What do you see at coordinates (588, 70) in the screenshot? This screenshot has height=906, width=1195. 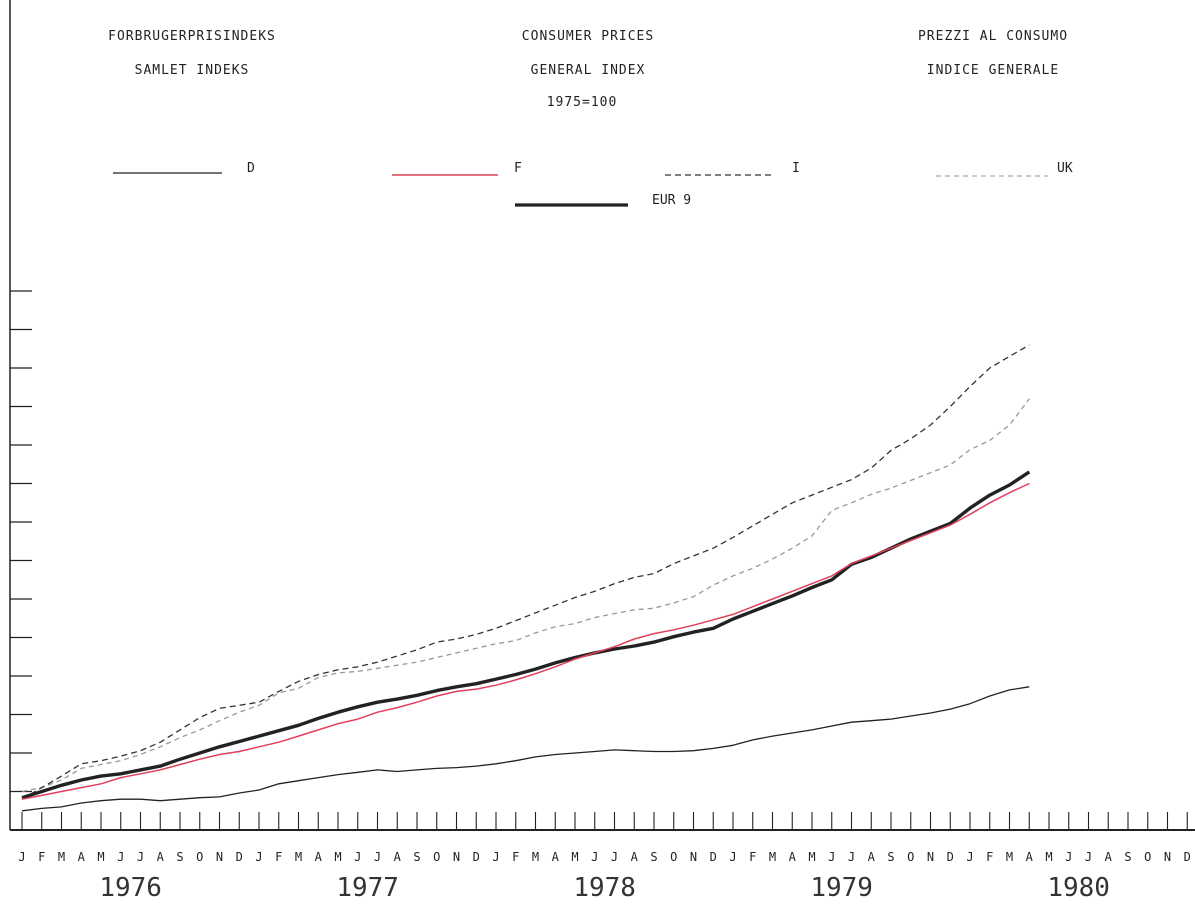 I see `chart-subtitle: GENERAL INDEX` at bounding box center [588, 70].